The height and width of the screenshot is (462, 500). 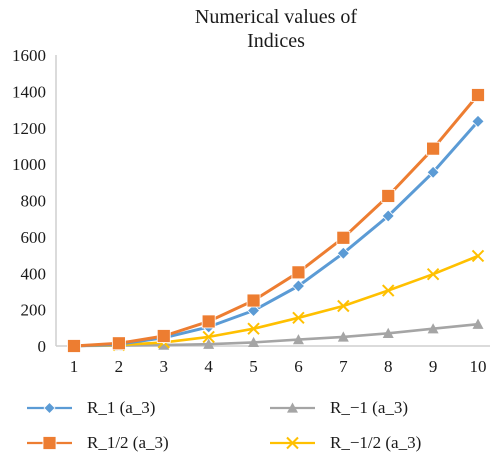 What do you see at coordinates (29, 164) in the screenshot?
I see `y-tick-label: 1000` at bounding box center [29, 164].